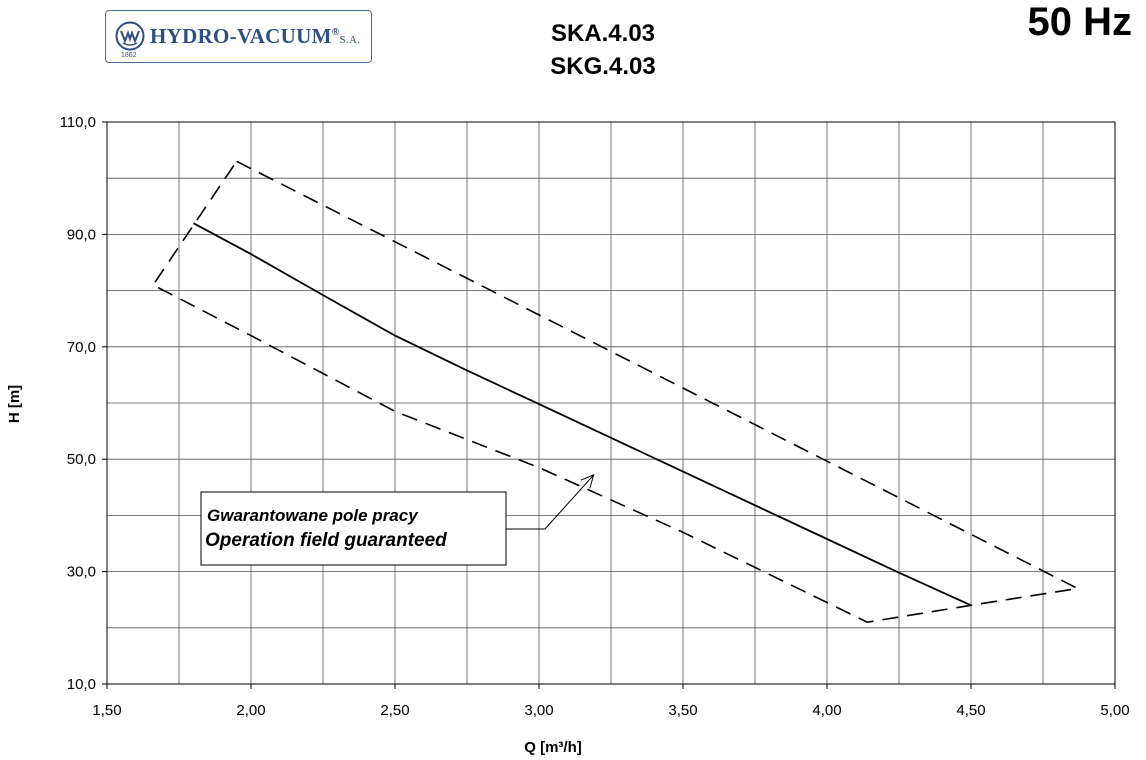 The width and height of the screenshot is (1146, 760). I want to click on y-axis-ticks: 10,0 30,0 50,0 70,0 90,0 110,0, so click(83, 403).